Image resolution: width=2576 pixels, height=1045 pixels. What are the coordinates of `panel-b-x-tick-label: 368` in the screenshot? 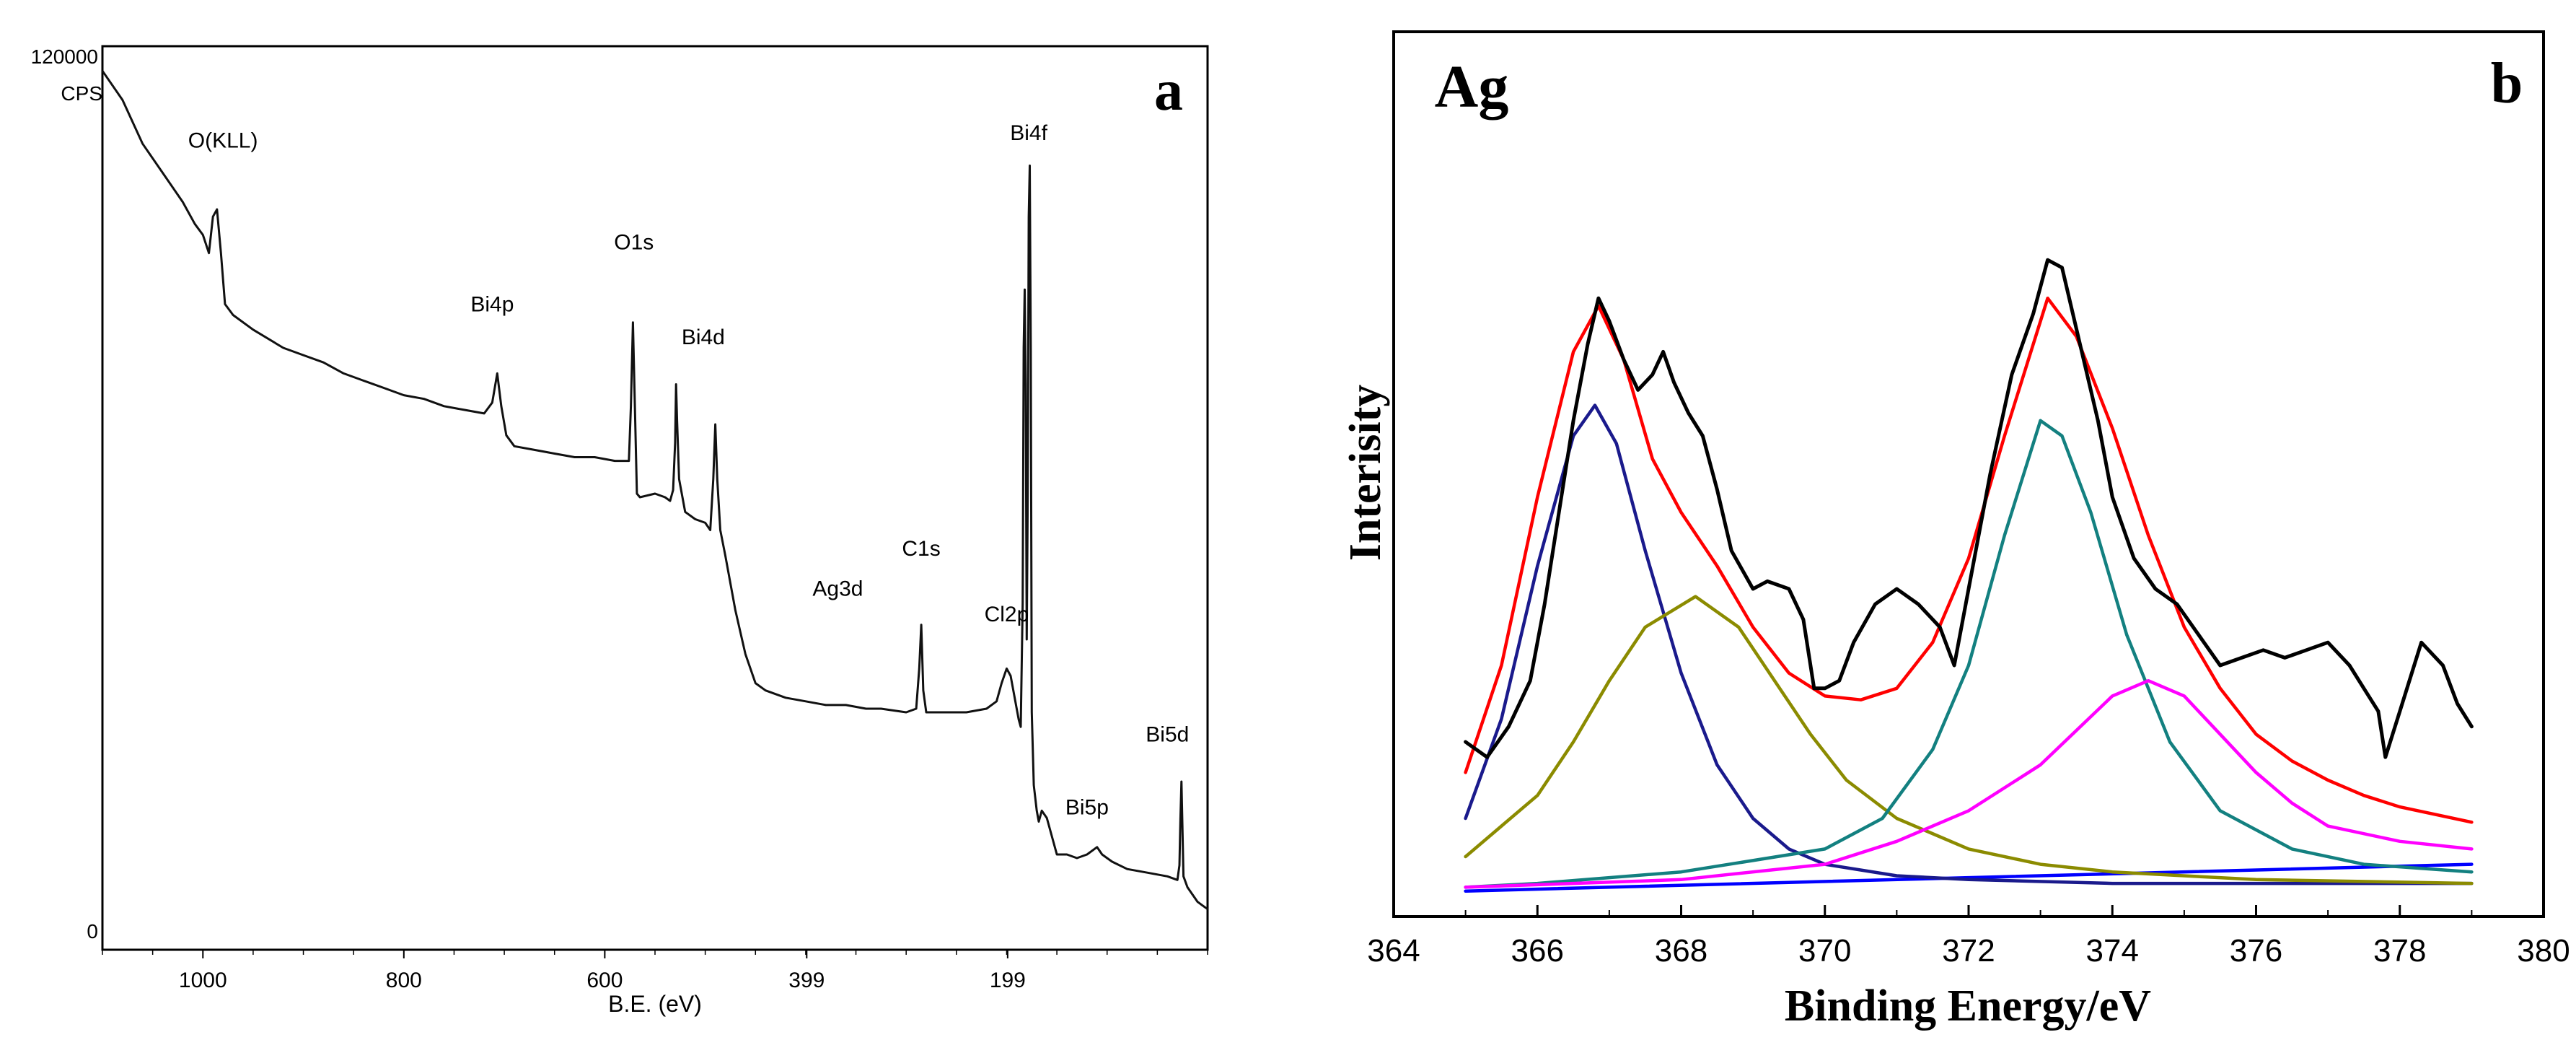 It's located at (1681, 951).